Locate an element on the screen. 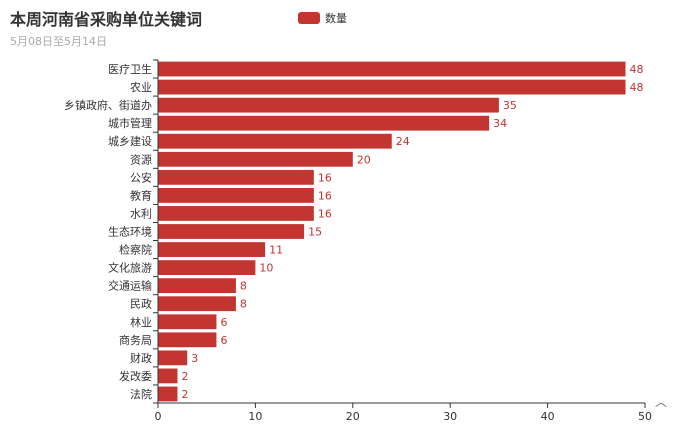 The height and width of the screenshot is (428, 676). y-tick-label: 林业 is located at coordinates (141, 322).